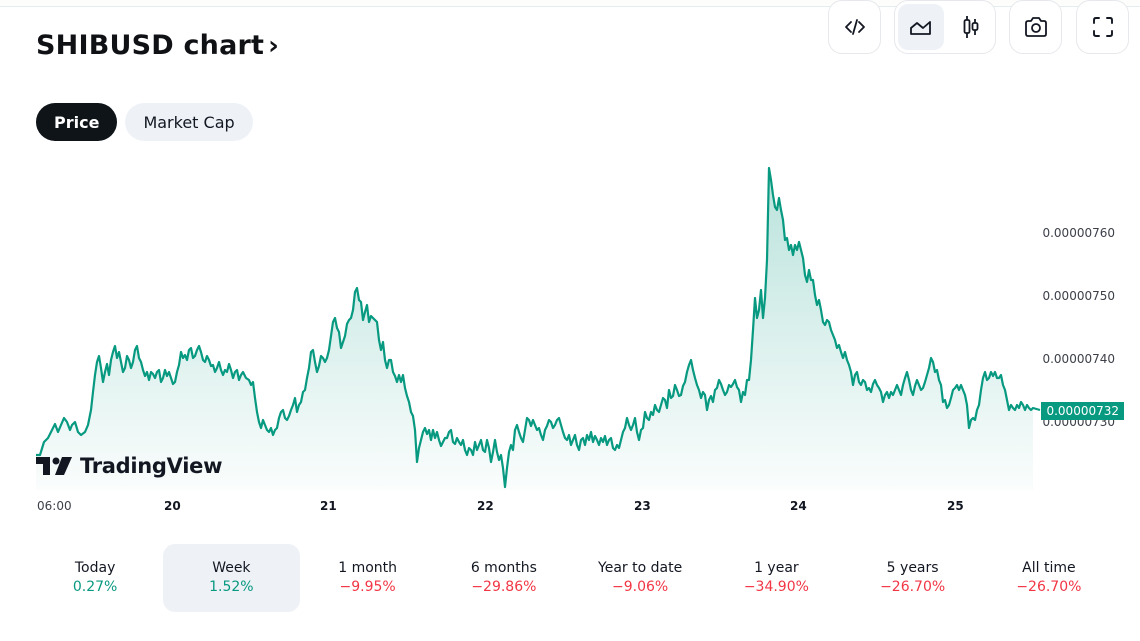  What do you see at coordinates (776, 568) in the screenshot?
I see `period-label: 1 year` at bounding box center [776, 568].